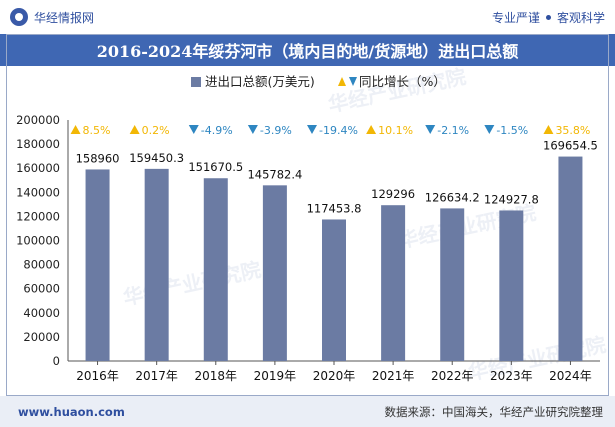 The height and width of the screenshot is (427, 615). Describe the element at coordinates (260, 81) in the screenshot. I see `legend-bar-label: 进出口总额(万美元)` at that location.